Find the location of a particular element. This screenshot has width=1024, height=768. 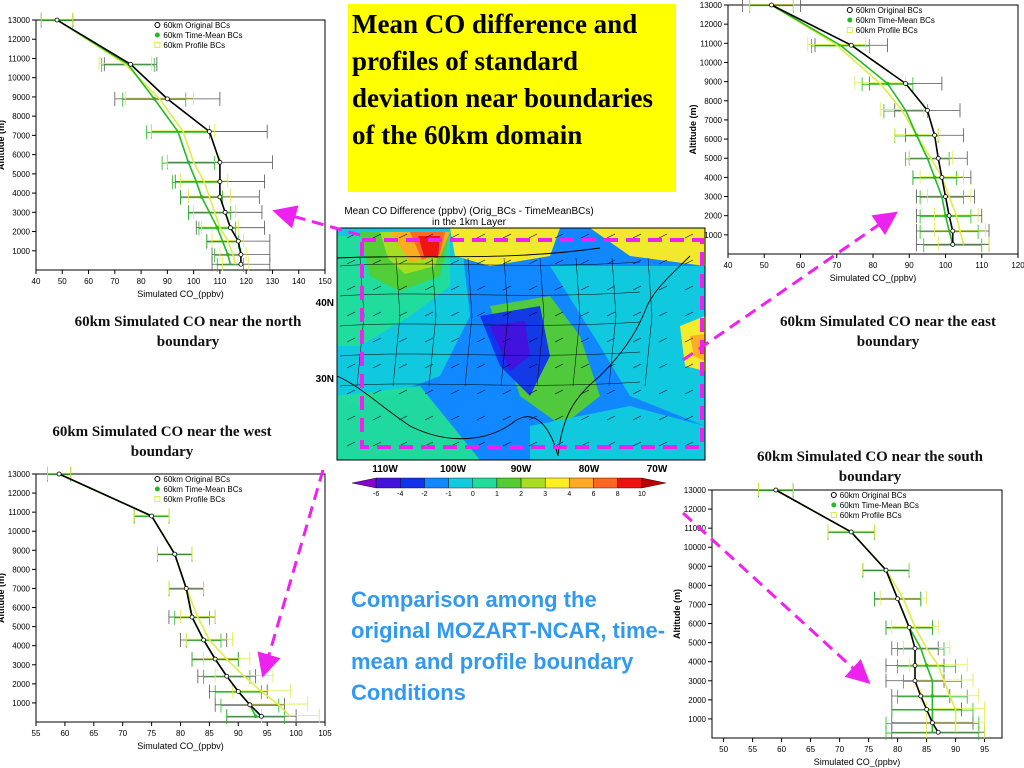

legend-label: 60km Profile BCs is located at coordinates (887, 30).